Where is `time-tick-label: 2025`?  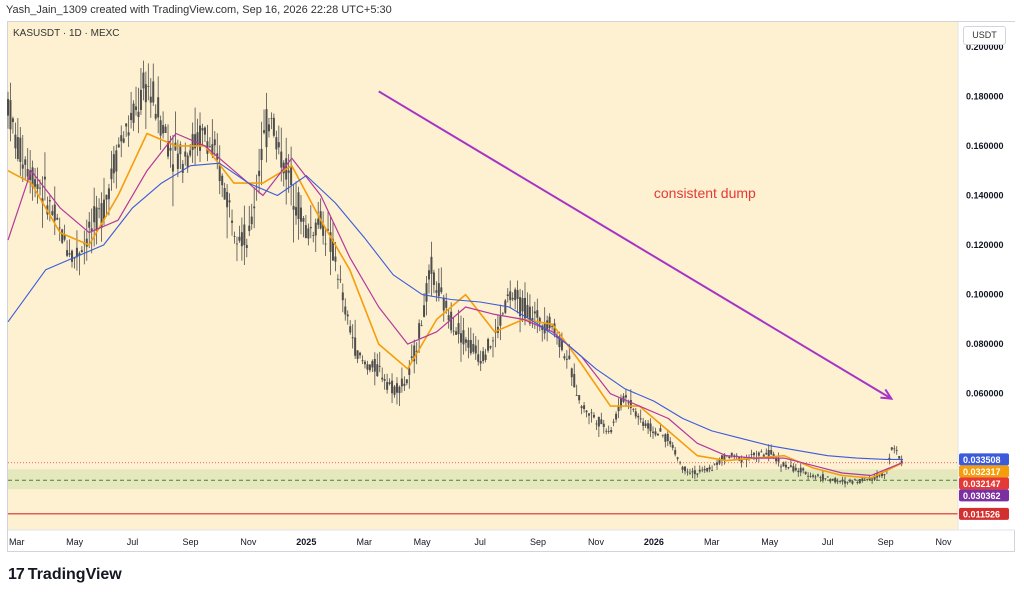 time-tick-label: 2025 is located at coordinates (306, 542).